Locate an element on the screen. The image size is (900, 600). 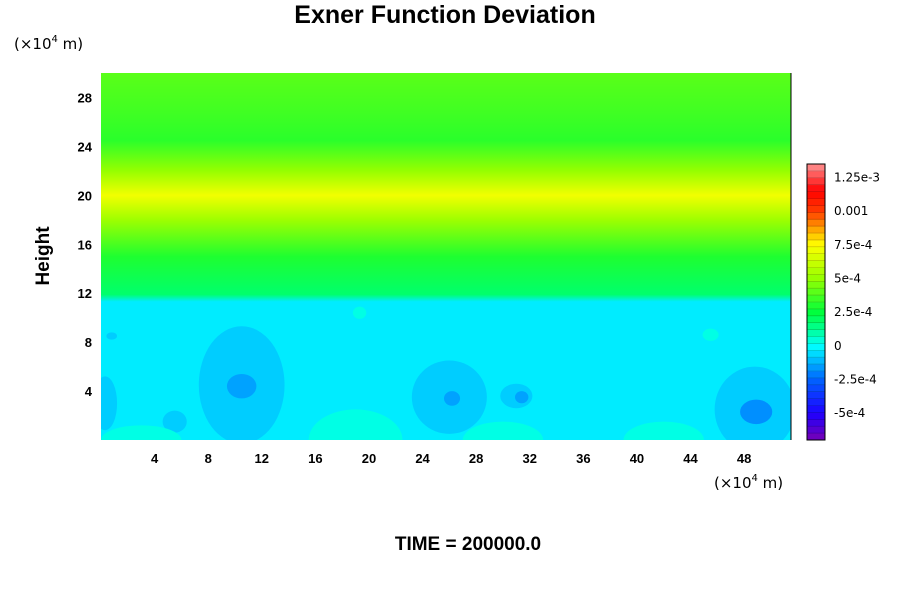
x-tick-label: 4 is located at coordinates (155, 458).